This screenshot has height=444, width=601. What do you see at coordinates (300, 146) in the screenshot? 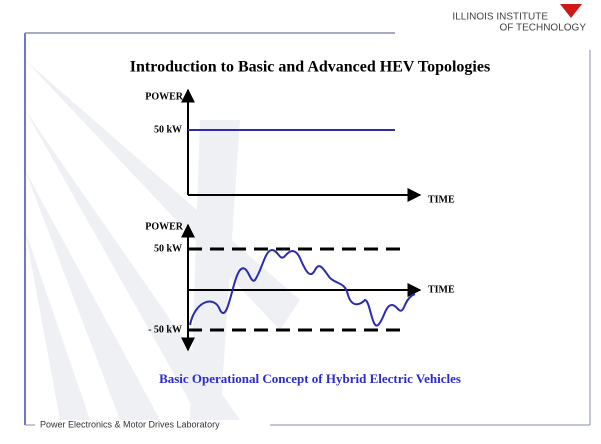
I see `diagram-constant-power: POWER 50 kW TIME` at bounding box center [300, 146].